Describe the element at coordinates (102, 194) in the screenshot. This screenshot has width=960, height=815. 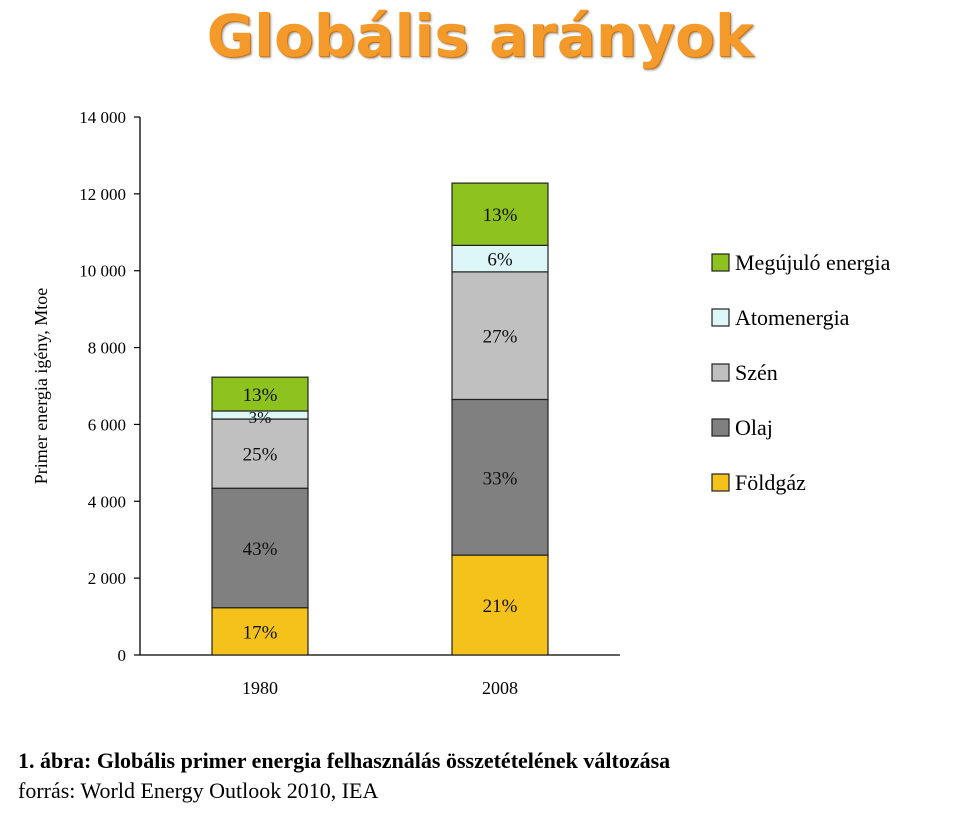
I see `y-tick-label: 12 000` at that location.